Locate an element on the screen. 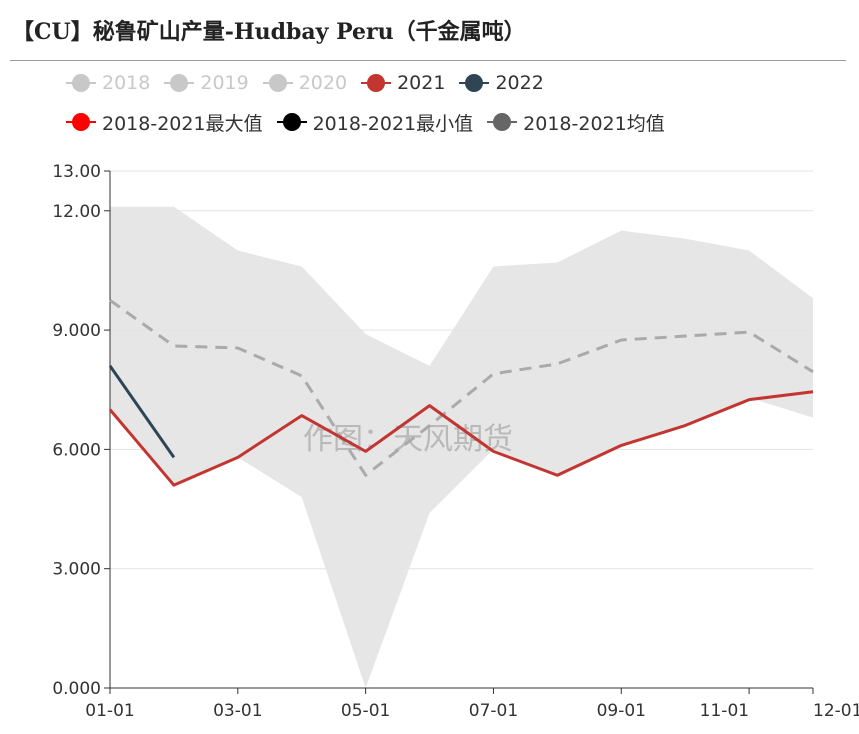 The width and height of the screenshot is (859, 734). y-tick-label: 6.000 is located at coordinates (76, 450).